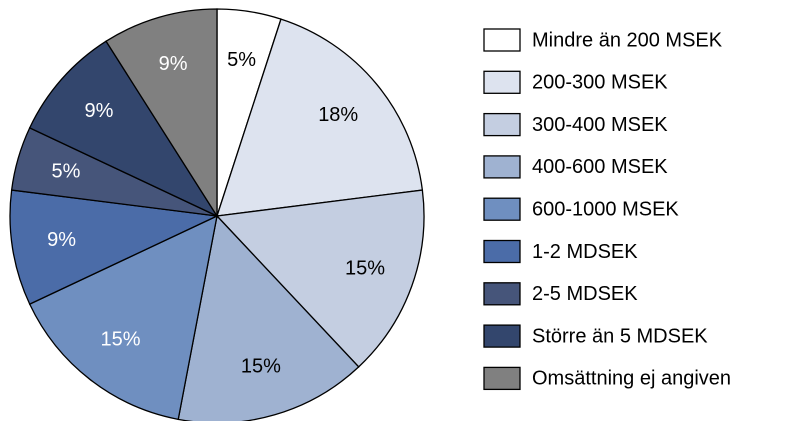 The width and height of the screenshot is (798, 426). What do you see at coordinates (338, 115) in the screenshot?
I see `slice-label: 18%` at bounding box center [338, 115].